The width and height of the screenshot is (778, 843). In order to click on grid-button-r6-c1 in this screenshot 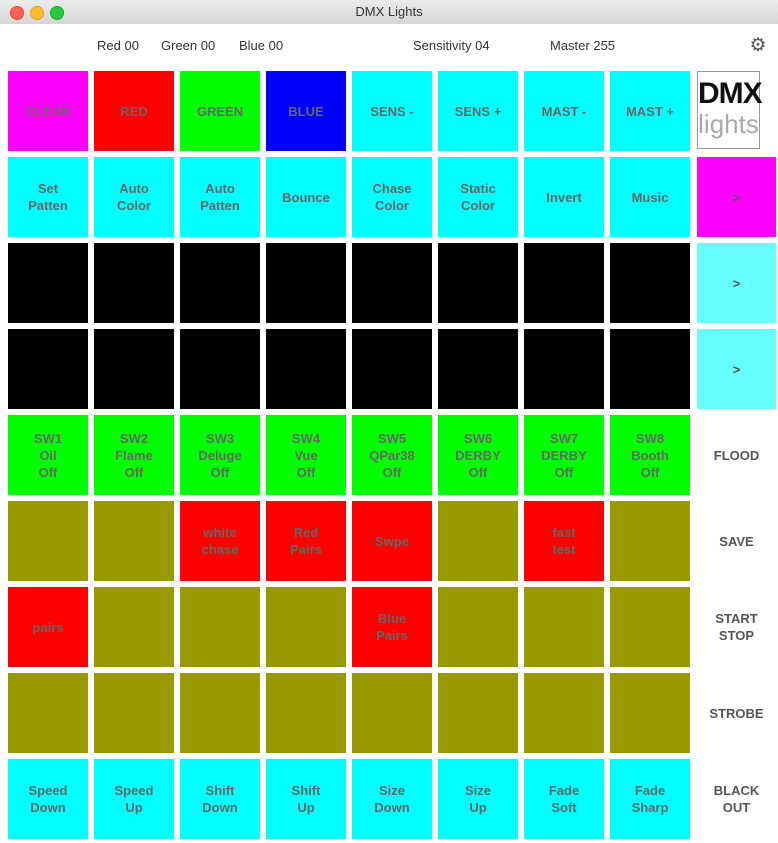, I will do `click(48, 541)`.